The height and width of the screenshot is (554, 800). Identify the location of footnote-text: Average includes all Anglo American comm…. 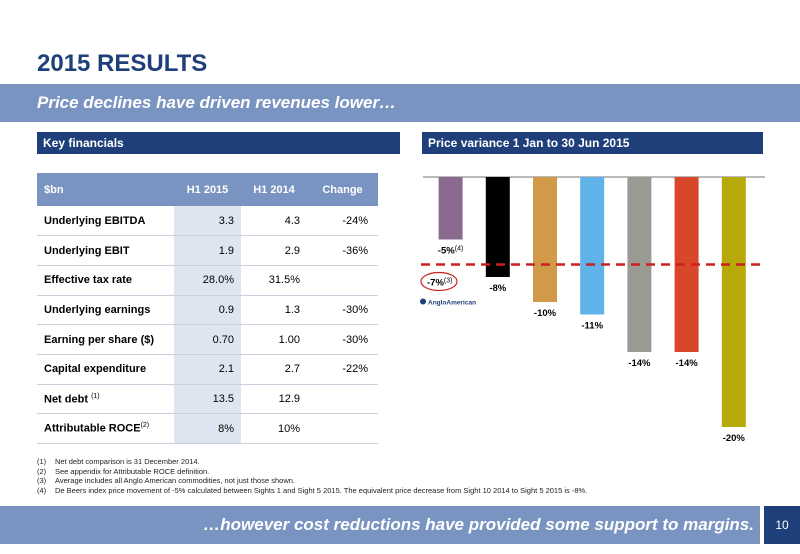
(175, 481).